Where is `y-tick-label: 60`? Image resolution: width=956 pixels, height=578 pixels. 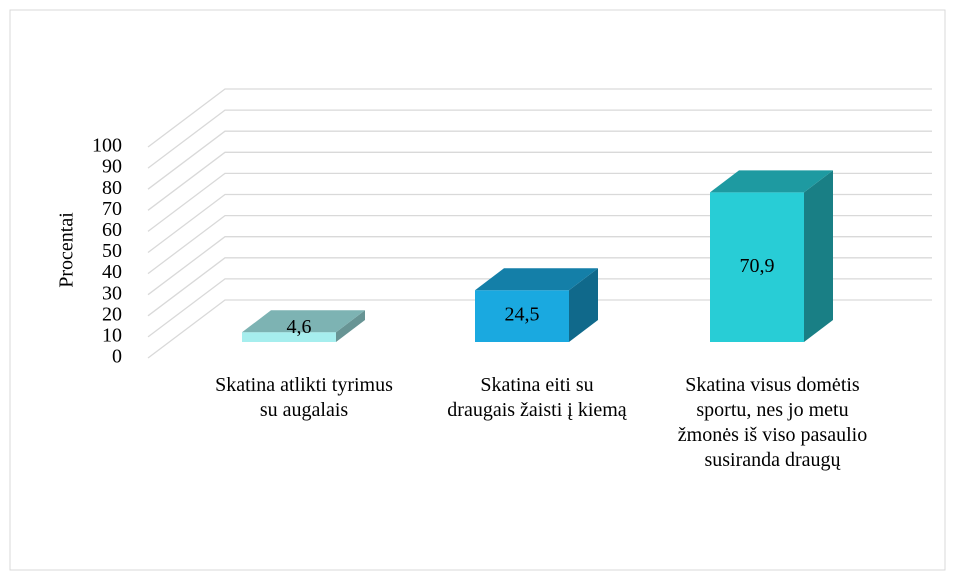
y-tick-label: 60 is located at coordinates (112, 230).